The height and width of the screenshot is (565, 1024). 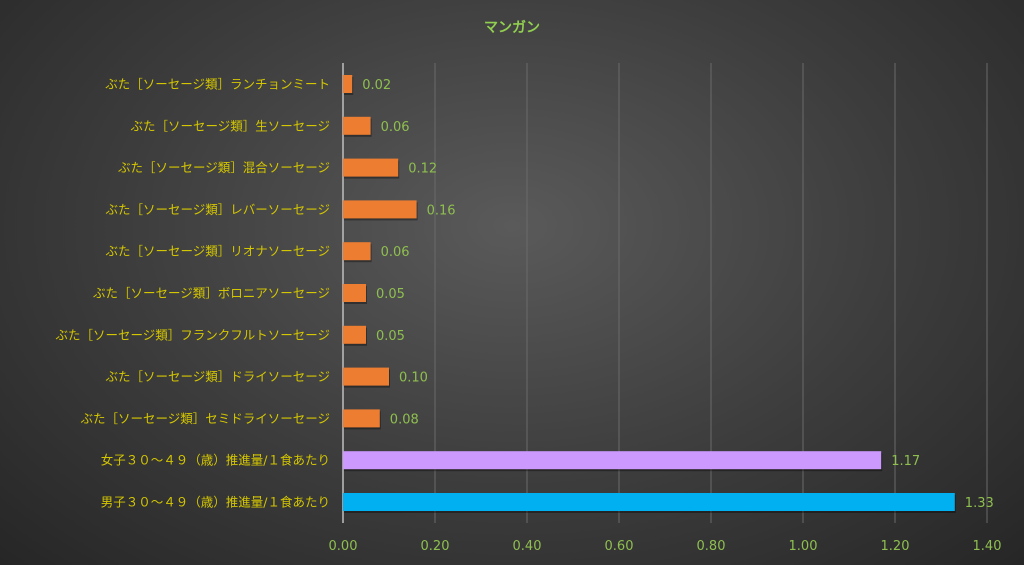 I want to click on data-label: 1.17, so click(x=905, y=461).